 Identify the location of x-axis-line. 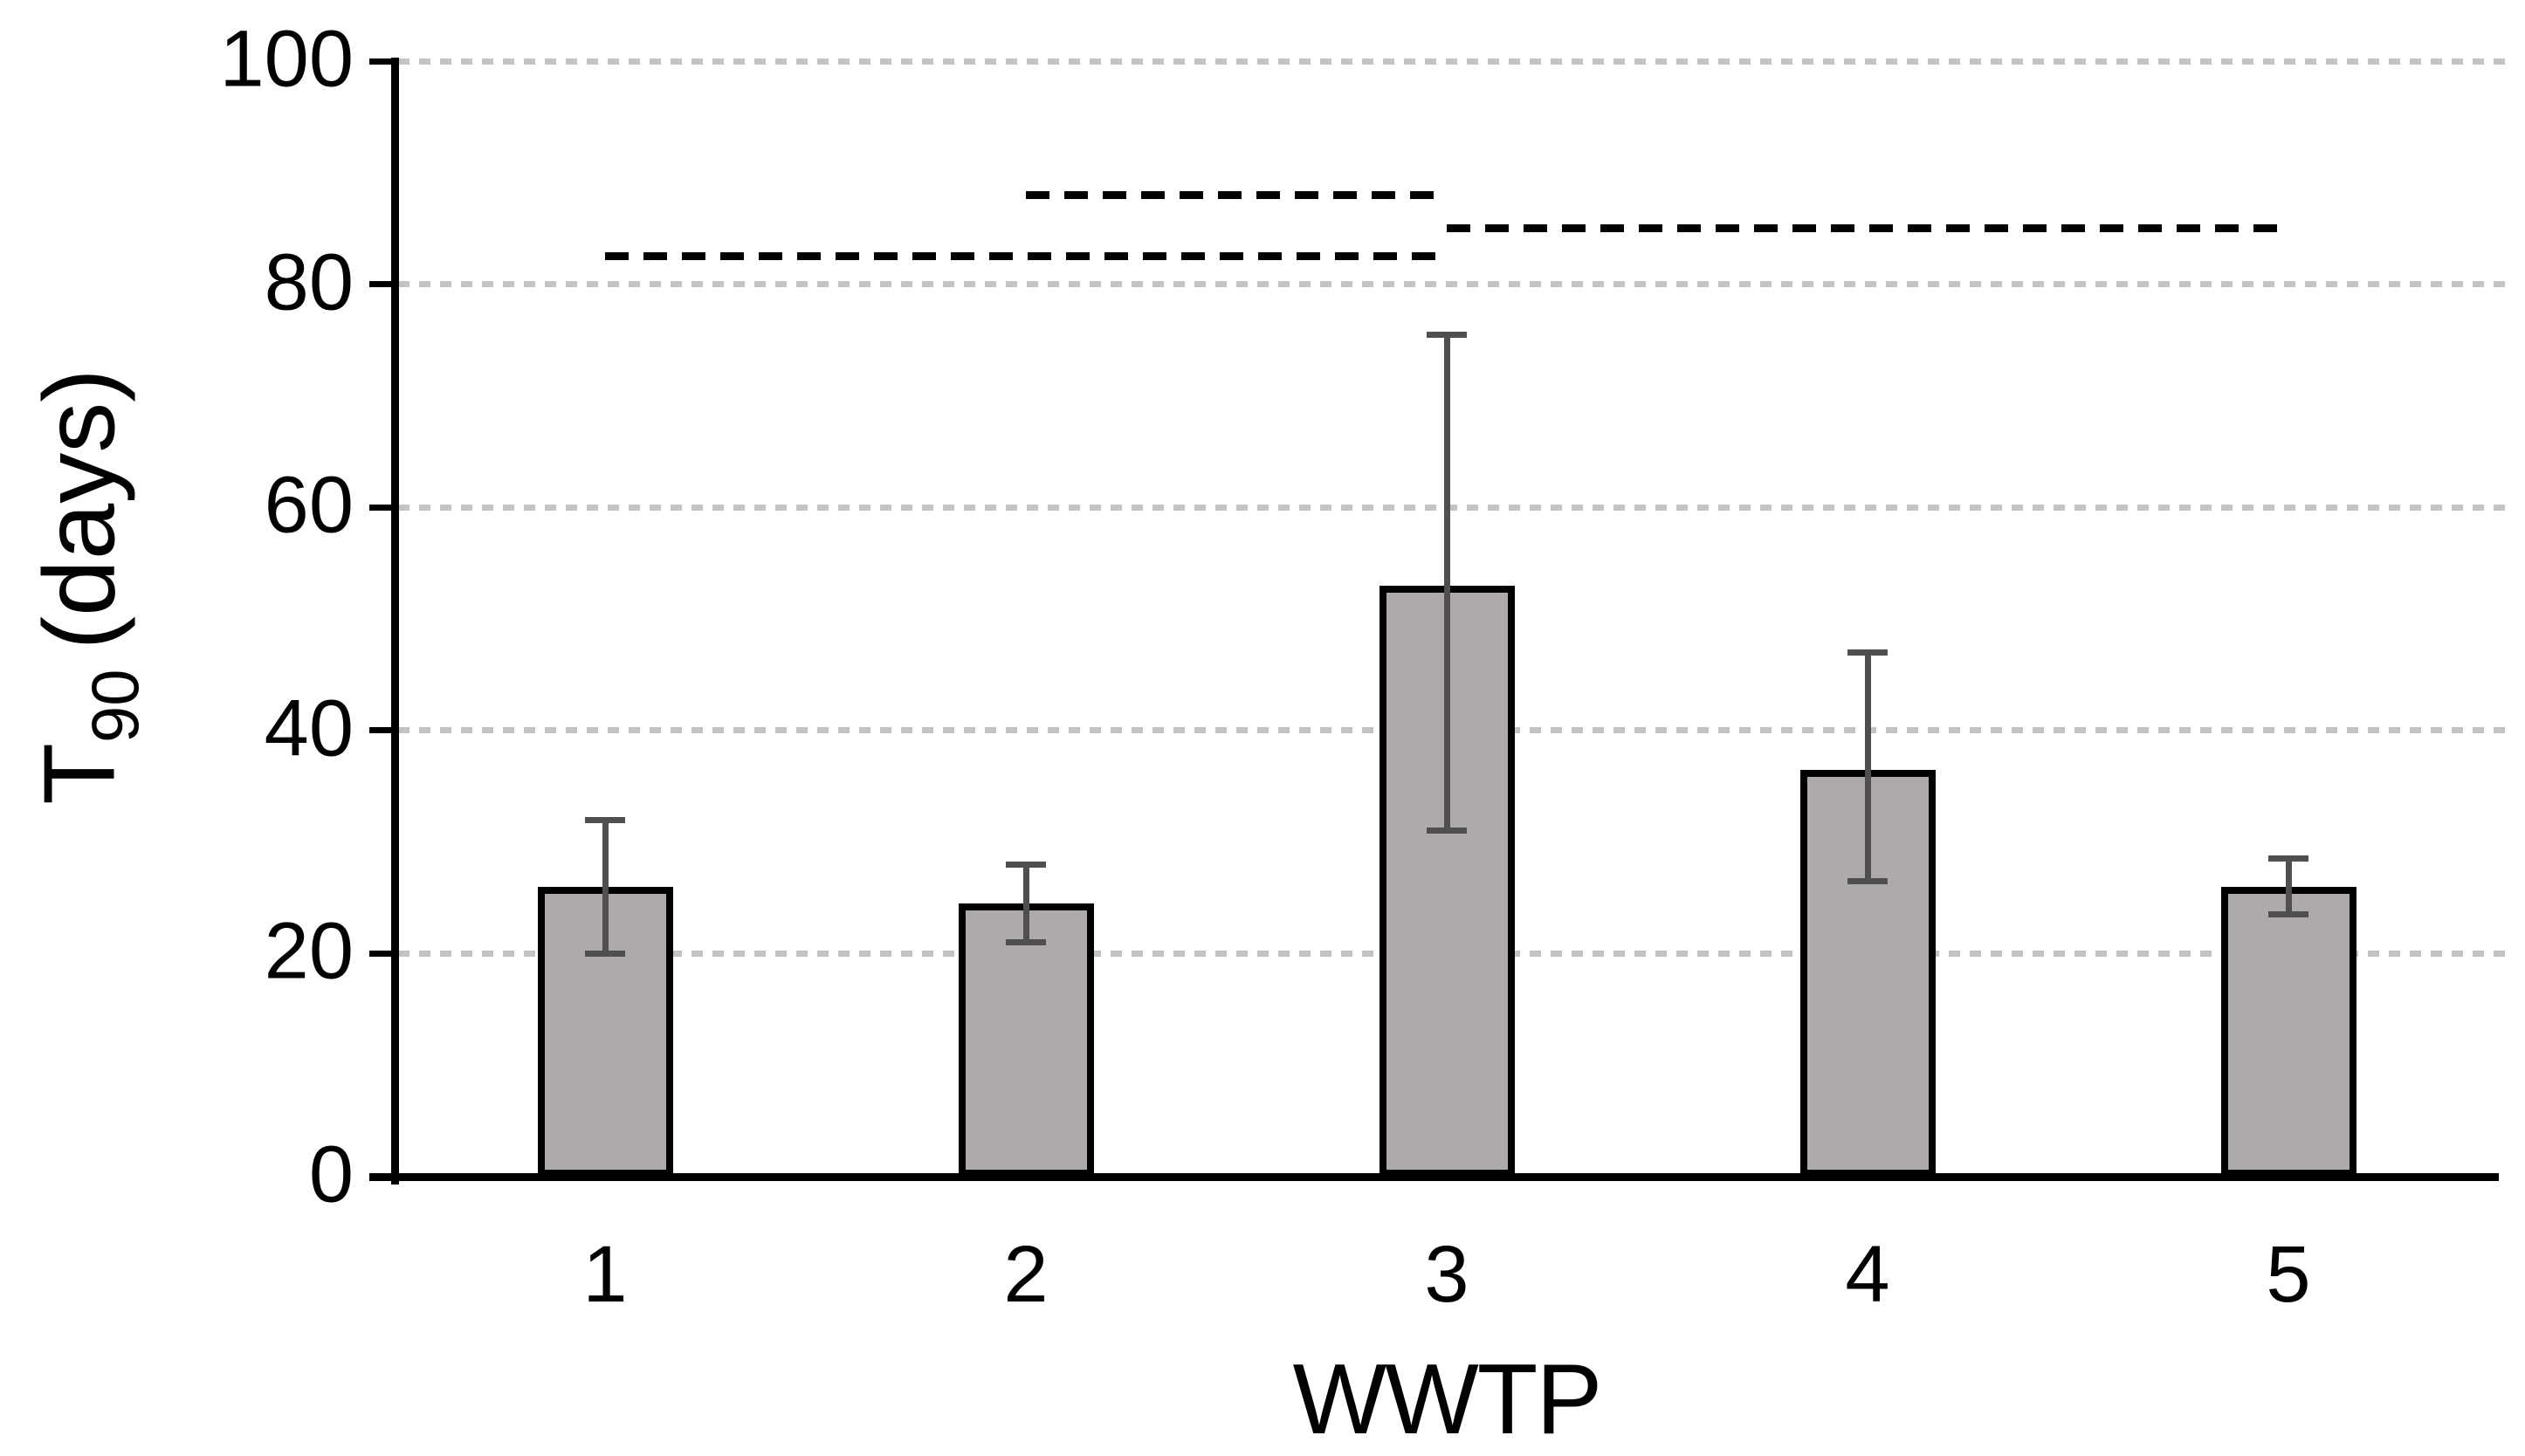
(1434, 1177).